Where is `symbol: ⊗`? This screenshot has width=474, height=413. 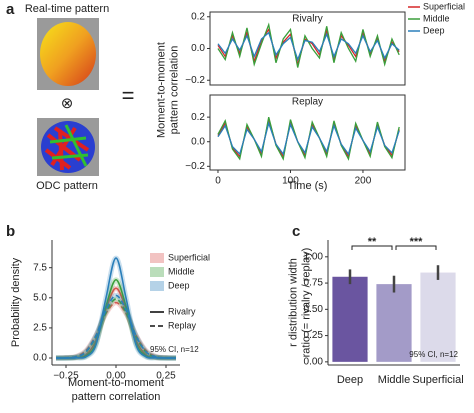
symbol: ⊗ is located at coordinates (67, 103).